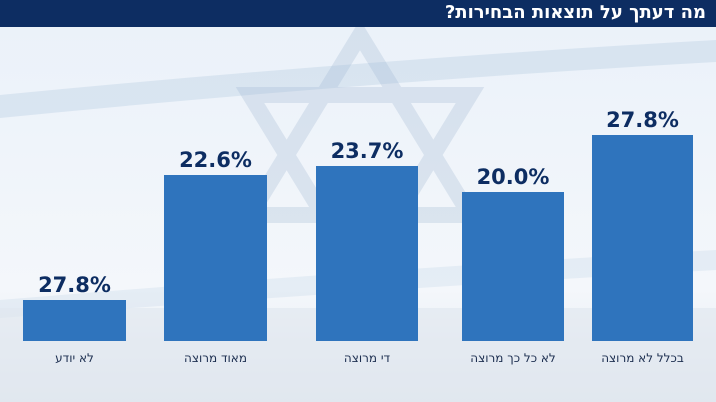 This screenshot has height=402, width=716. Describe the element at coordinates (215, 358) in the screenshot. I see `category-label-4: מאוד מרוצה` at that location.